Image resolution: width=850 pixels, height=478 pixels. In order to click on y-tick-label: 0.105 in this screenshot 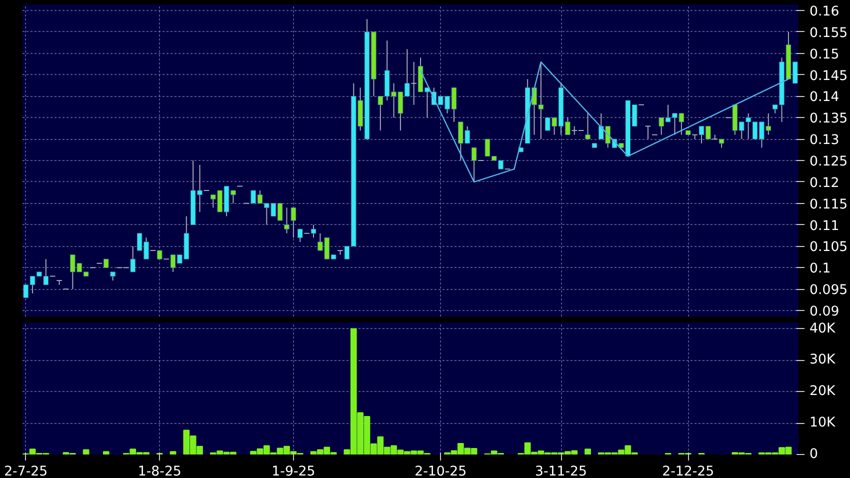, I will do `click(829, 248)`.